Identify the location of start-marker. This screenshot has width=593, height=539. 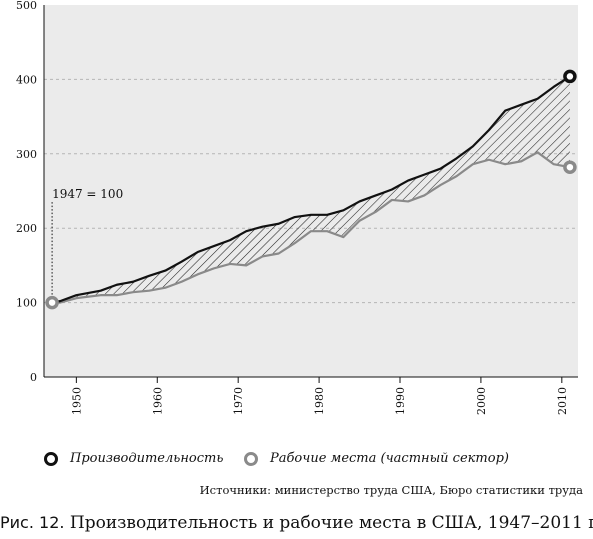
(52, 302).